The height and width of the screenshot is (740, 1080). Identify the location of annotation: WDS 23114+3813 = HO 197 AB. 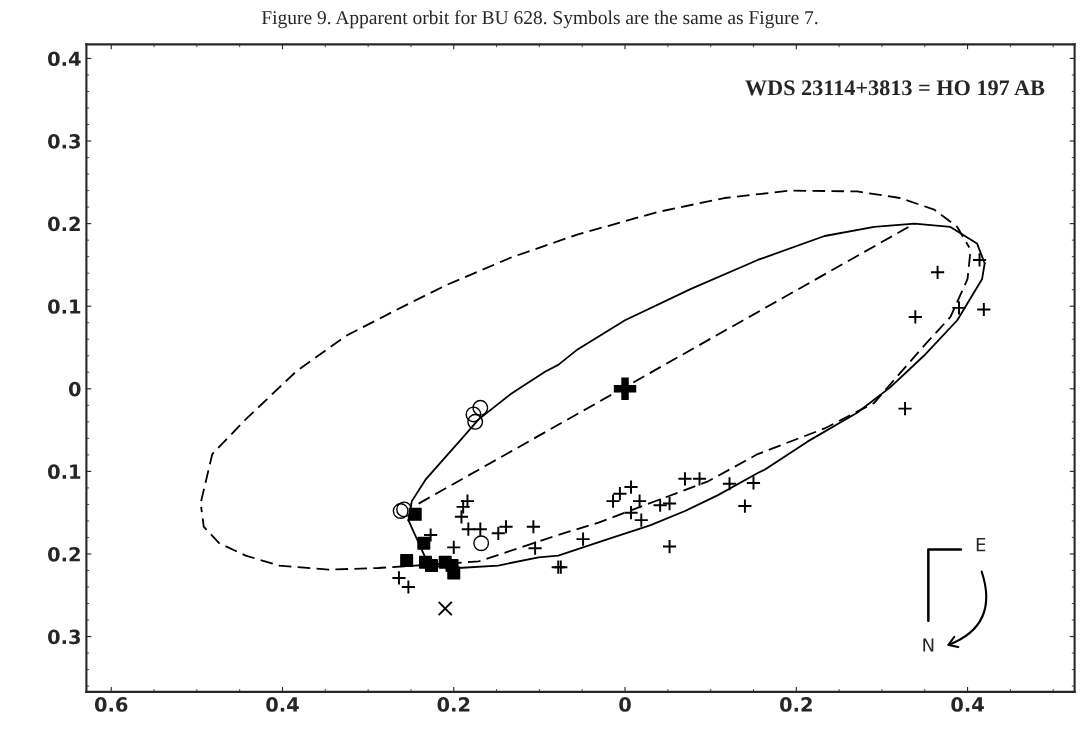
(895, 88).